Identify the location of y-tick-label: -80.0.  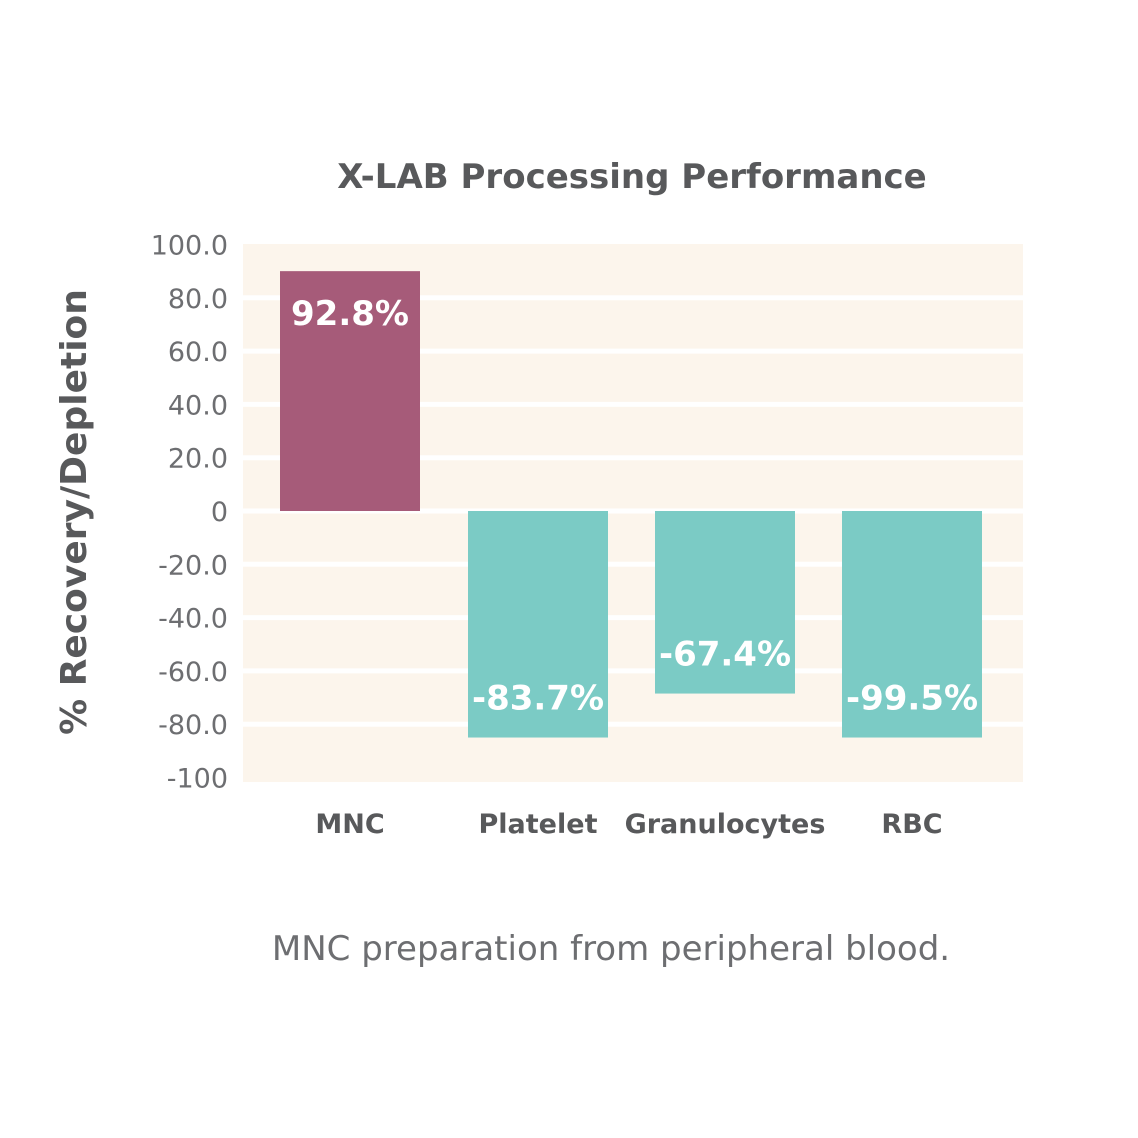
(193, 725).